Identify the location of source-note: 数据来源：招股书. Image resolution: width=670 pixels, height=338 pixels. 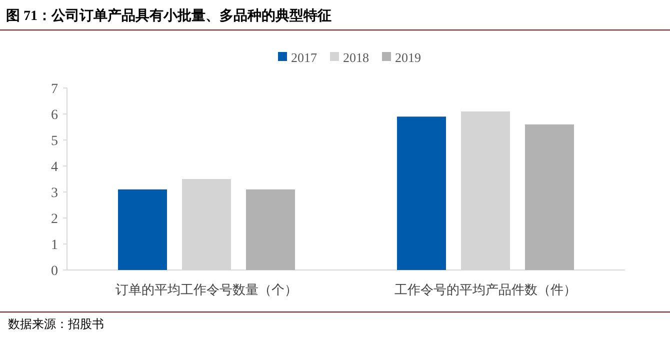
(56, 324).